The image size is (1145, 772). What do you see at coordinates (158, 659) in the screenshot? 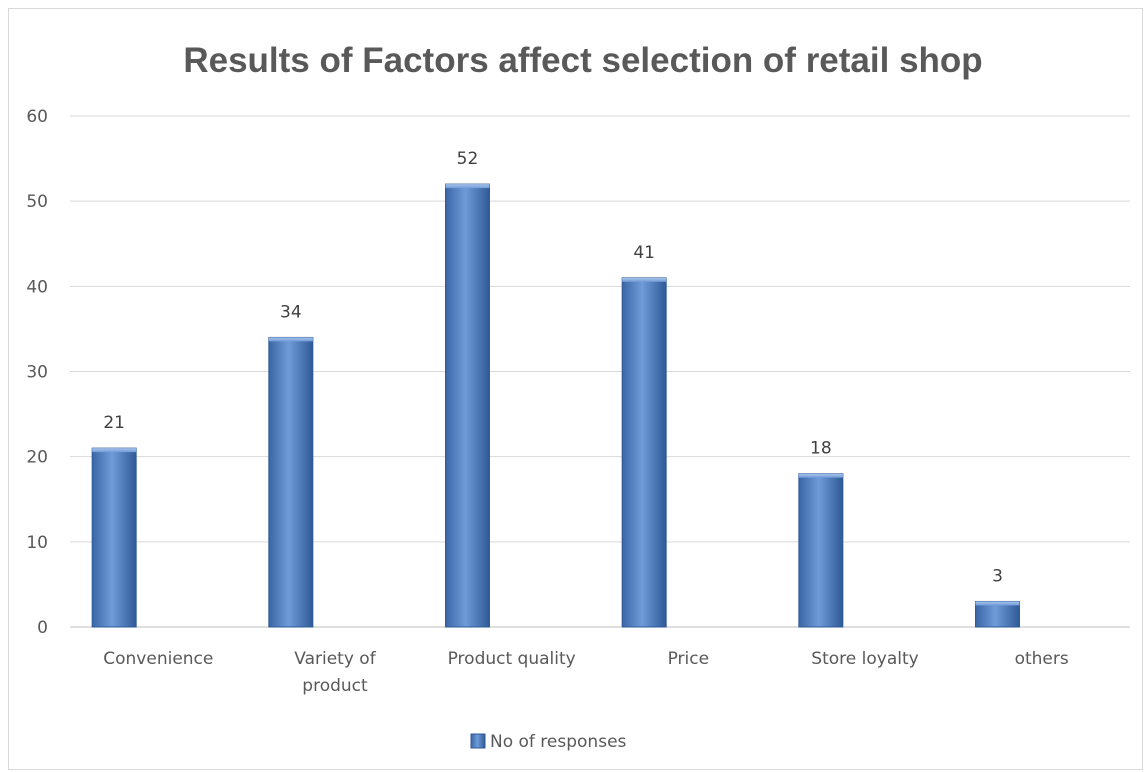
I see `x-tick-label: Convenience` at bounding box center [158, 659].